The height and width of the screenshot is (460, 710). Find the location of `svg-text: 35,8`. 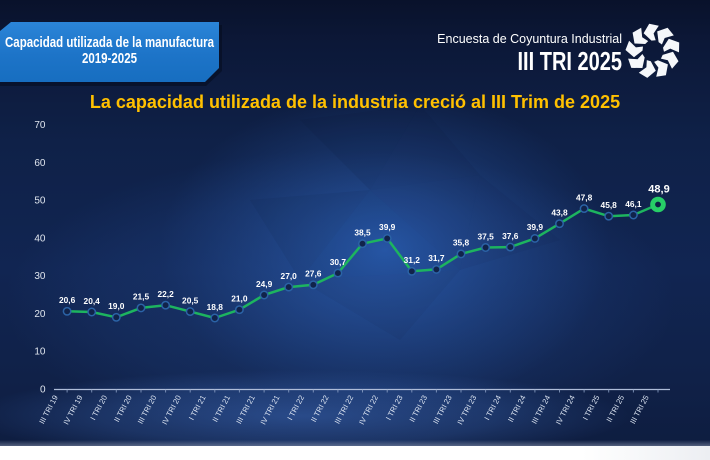

svg-text: 35,8 is located at coordinates (461, 243).